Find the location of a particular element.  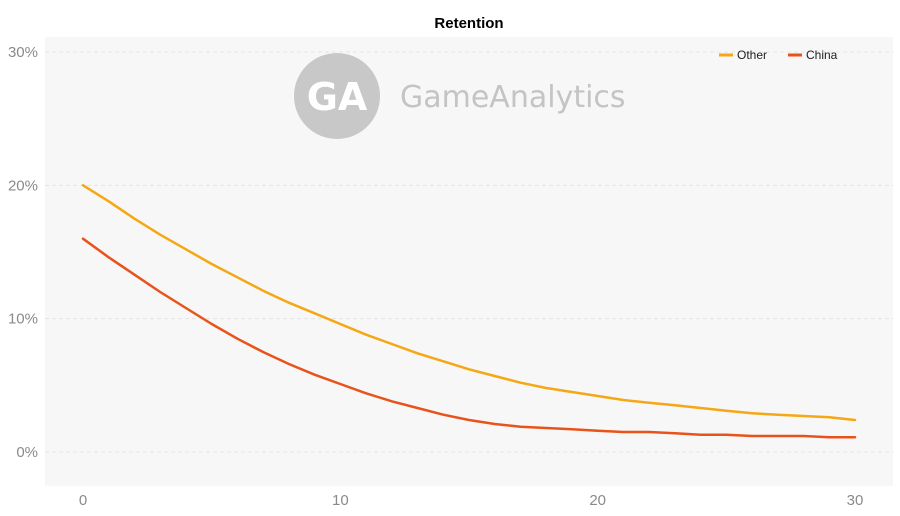

legend: Other China is located at coordinates (778, 55).